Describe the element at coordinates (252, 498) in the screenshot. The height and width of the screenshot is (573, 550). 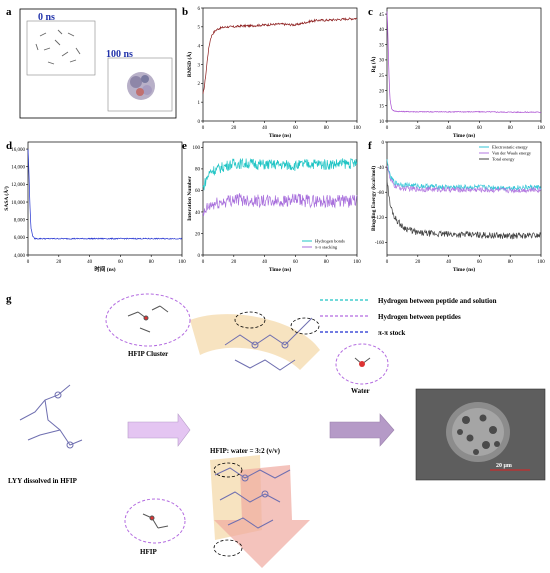
I see `peptide-molecule-bottom-icon` at that location.